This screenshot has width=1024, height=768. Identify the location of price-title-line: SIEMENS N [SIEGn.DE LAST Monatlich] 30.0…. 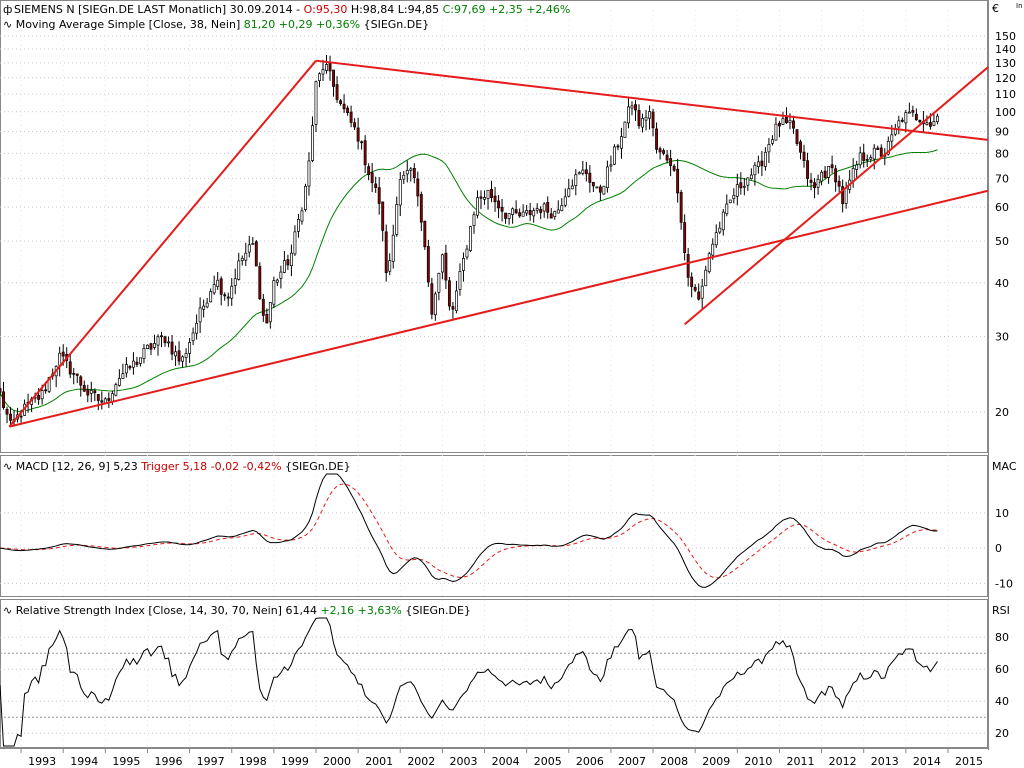
(292, 9).